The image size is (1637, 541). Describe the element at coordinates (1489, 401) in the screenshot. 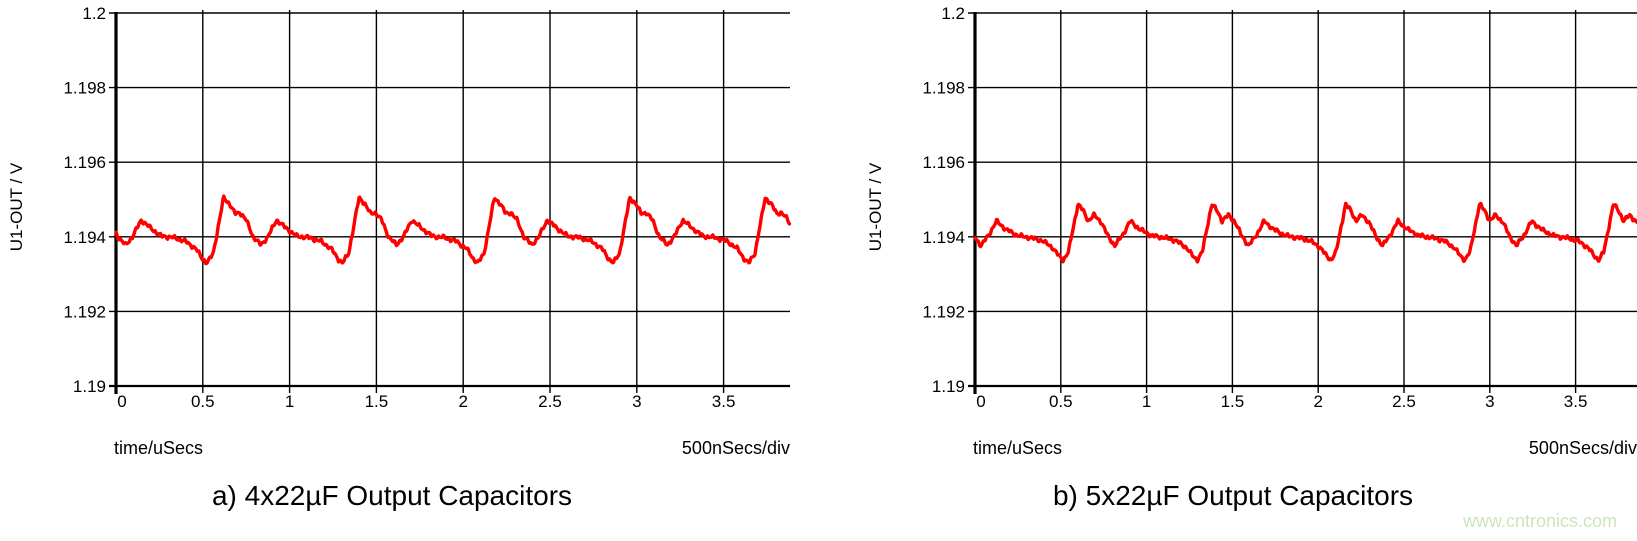

I see `x-tick-label-b: 3` at that location.